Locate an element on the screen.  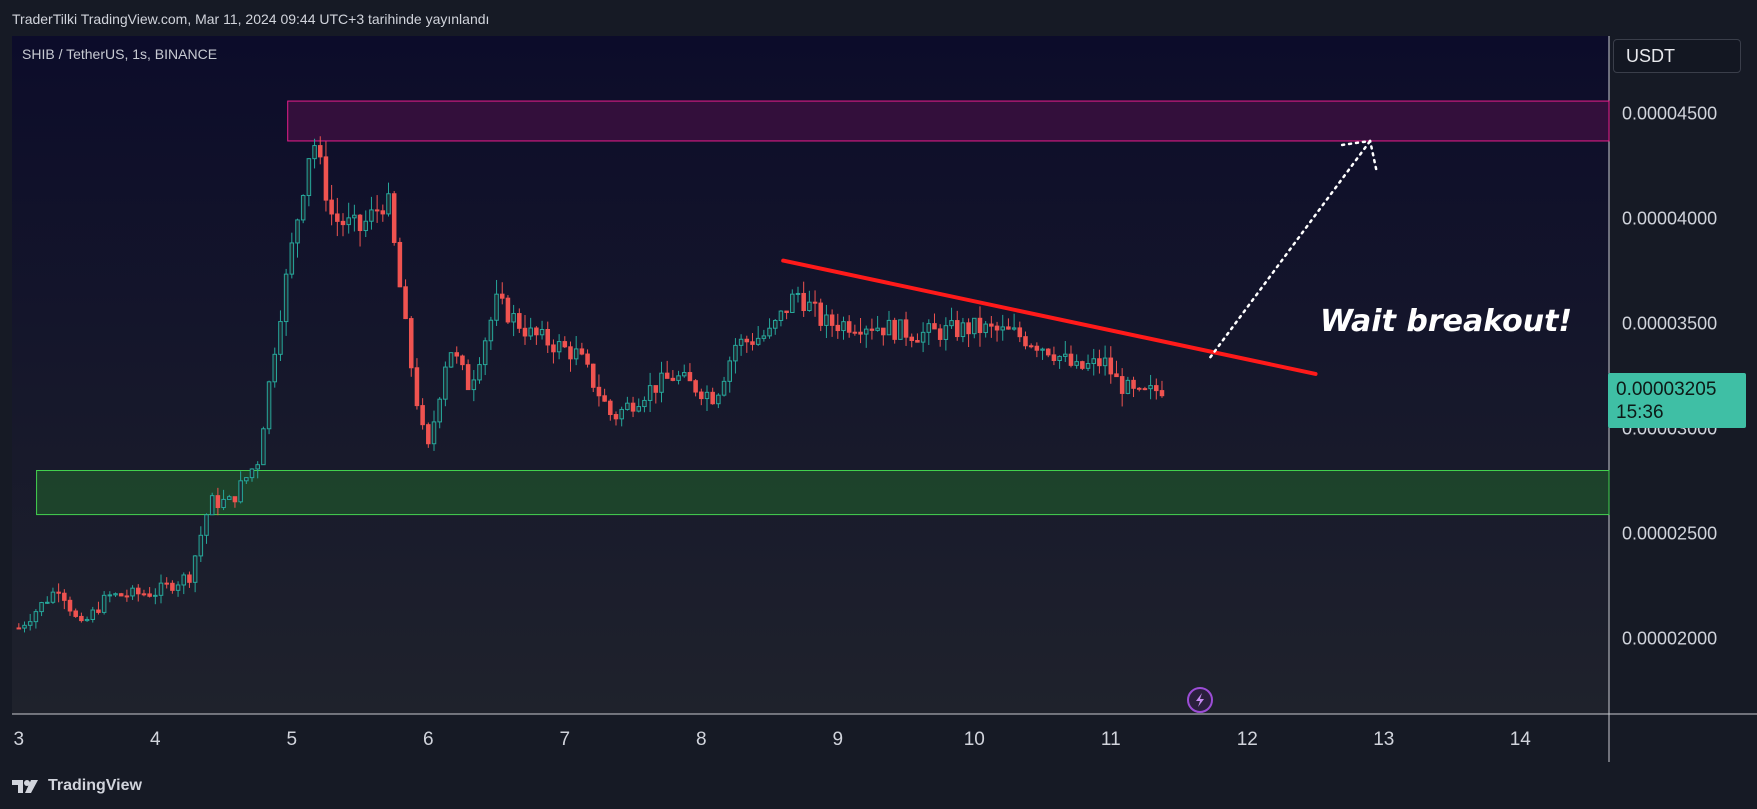
projection-arrowhead-left is located at coordinates (1356, 143).